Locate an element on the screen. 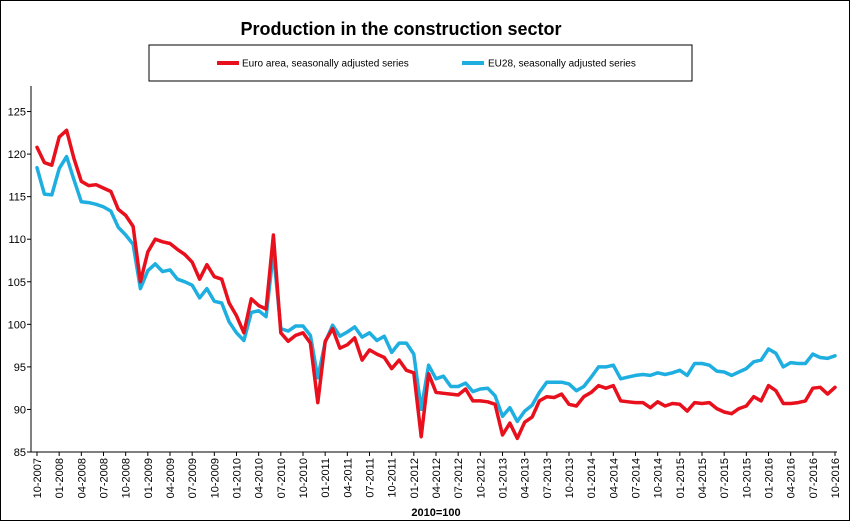 This screenshot has width=850, height=521. x-tick-label: 07-2011 is located at coordinates (371, 478).